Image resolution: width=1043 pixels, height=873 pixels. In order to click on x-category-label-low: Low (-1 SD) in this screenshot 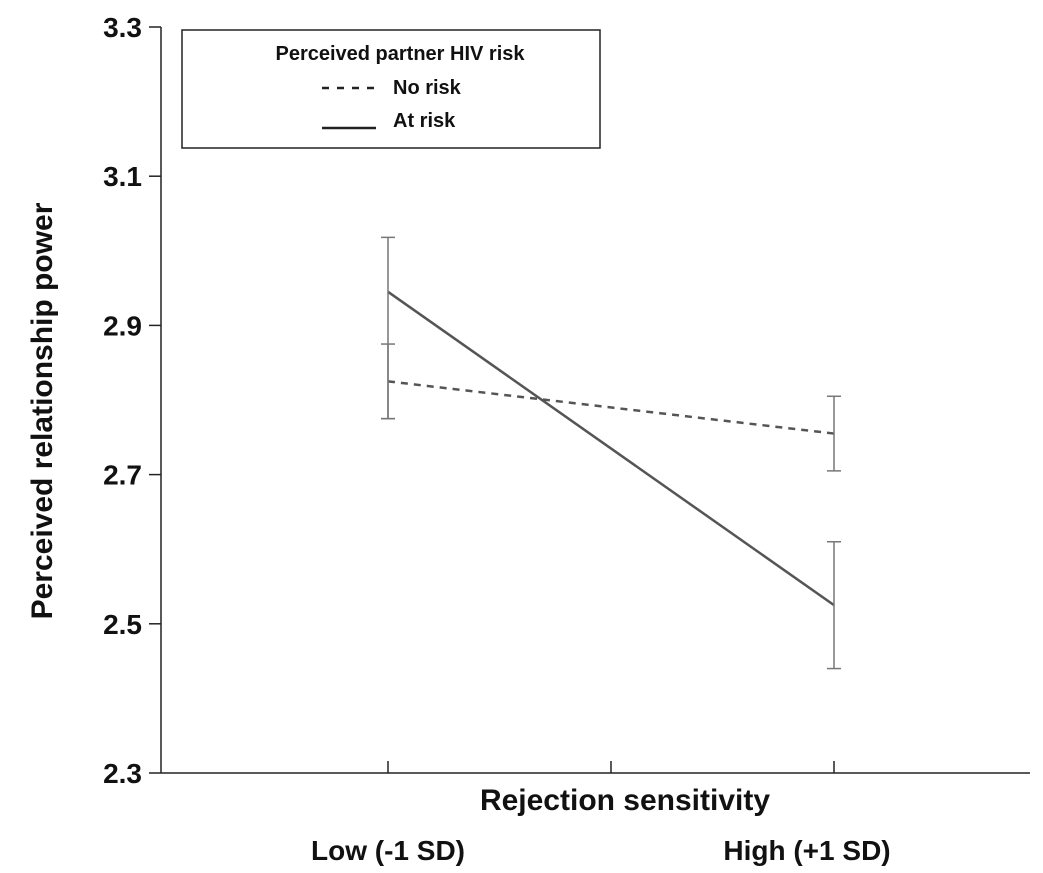, I will do `click(388, 850)`.